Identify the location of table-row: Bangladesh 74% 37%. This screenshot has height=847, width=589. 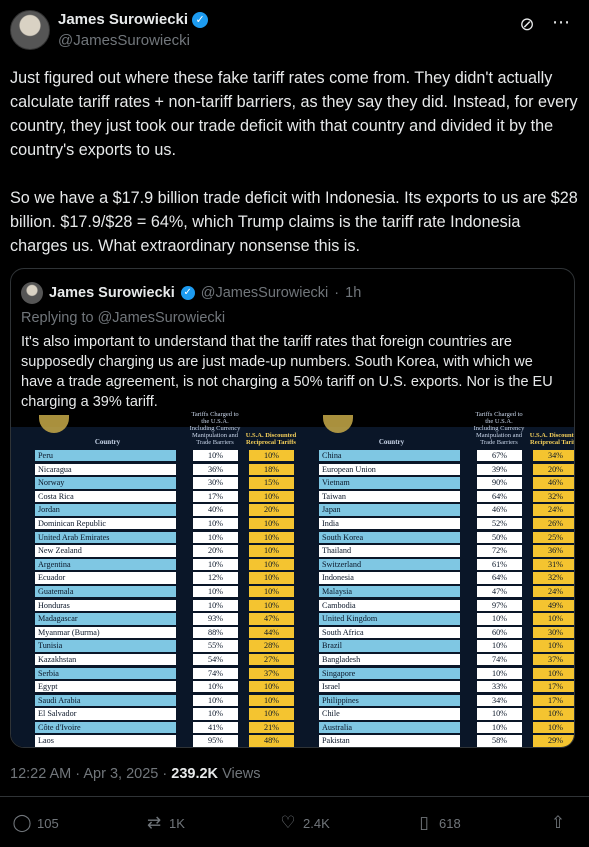
(446, 660).